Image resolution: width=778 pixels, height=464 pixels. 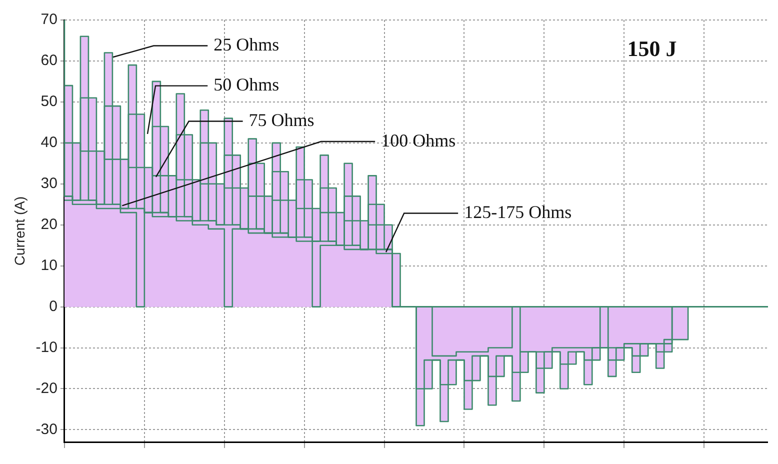 I want to click on y-tick-label: -20, so click(x=47, y=388).